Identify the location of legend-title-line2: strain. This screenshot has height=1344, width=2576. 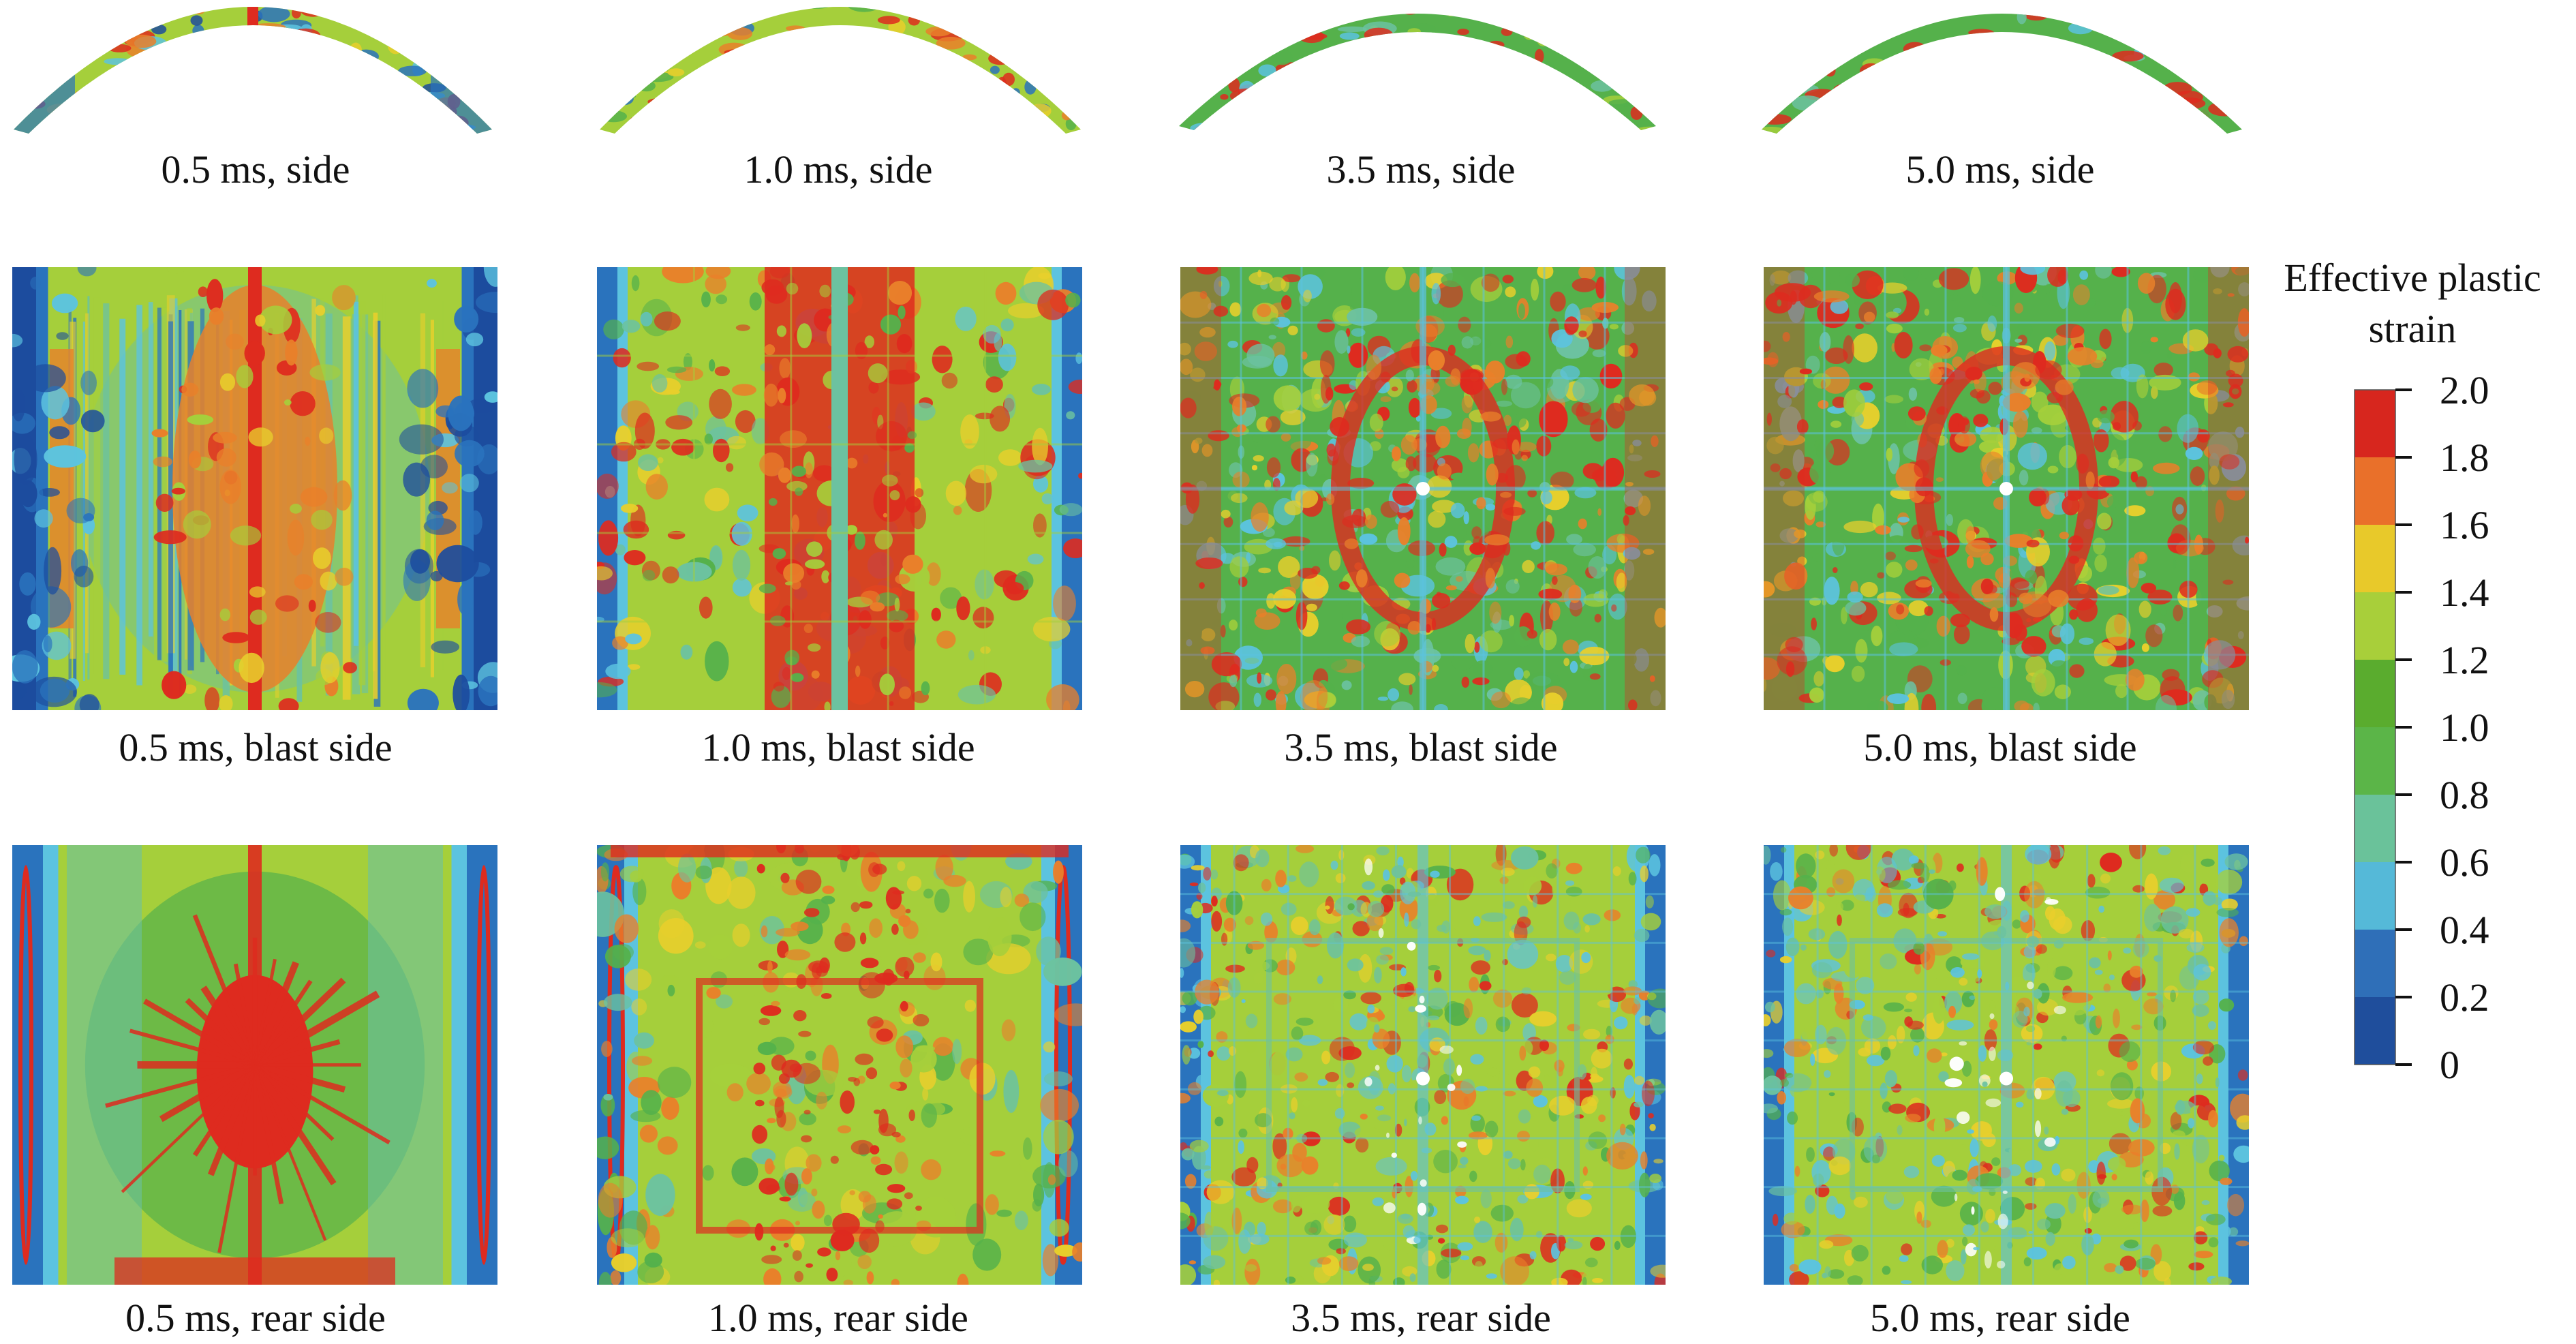
(2412, 329).